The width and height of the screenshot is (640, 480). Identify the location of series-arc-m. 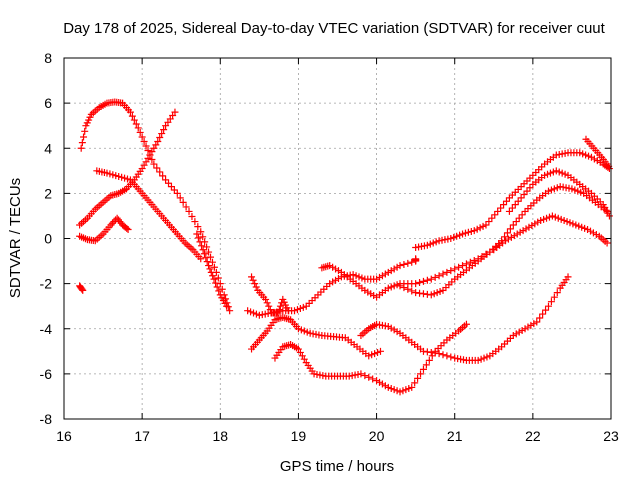
(270, 295).